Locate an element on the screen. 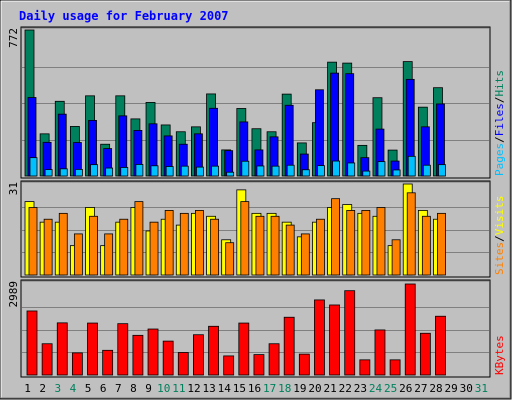 Image resolution: width=512 pixels, height=405 pixels. x-tick-label: 8 is located at coordinates (133, 388).